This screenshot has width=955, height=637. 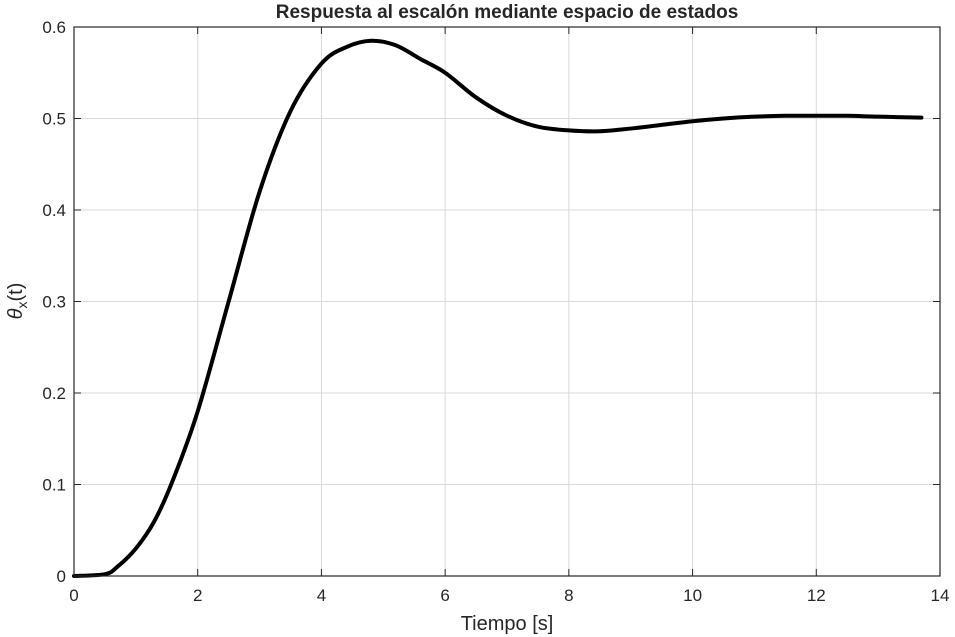 I want to click on y-axis-label-subscript: x, so click(x=22, y=305).